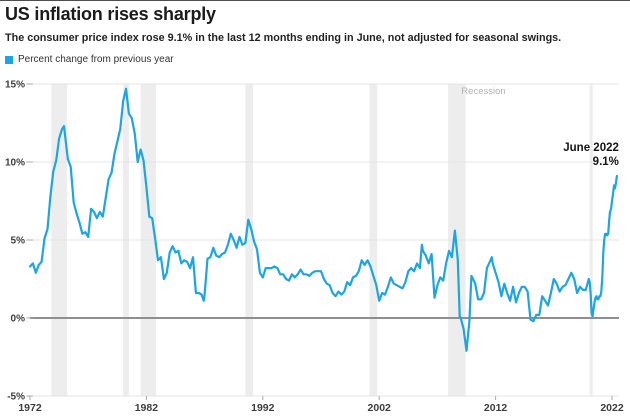 The width and height of the screenshot is (630, 420). Describe the element at coordinates (147, 408) in the screenshot. I see `x-axis-label: 1982` at that location.